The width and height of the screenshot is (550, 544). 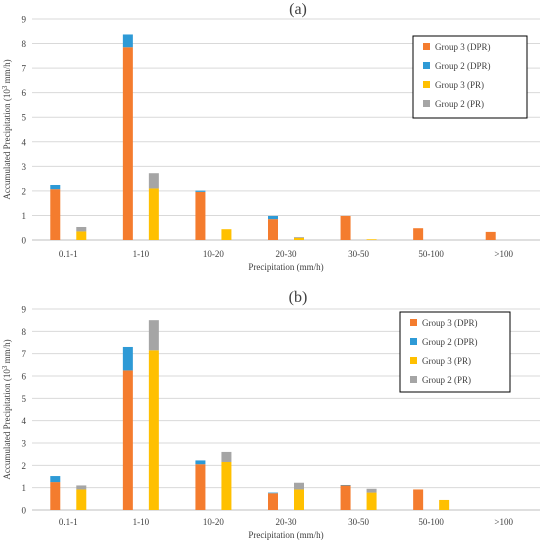 I want to click on chart-a-legend-entry: Group 3 (DPR), so click(x=463, y=47).